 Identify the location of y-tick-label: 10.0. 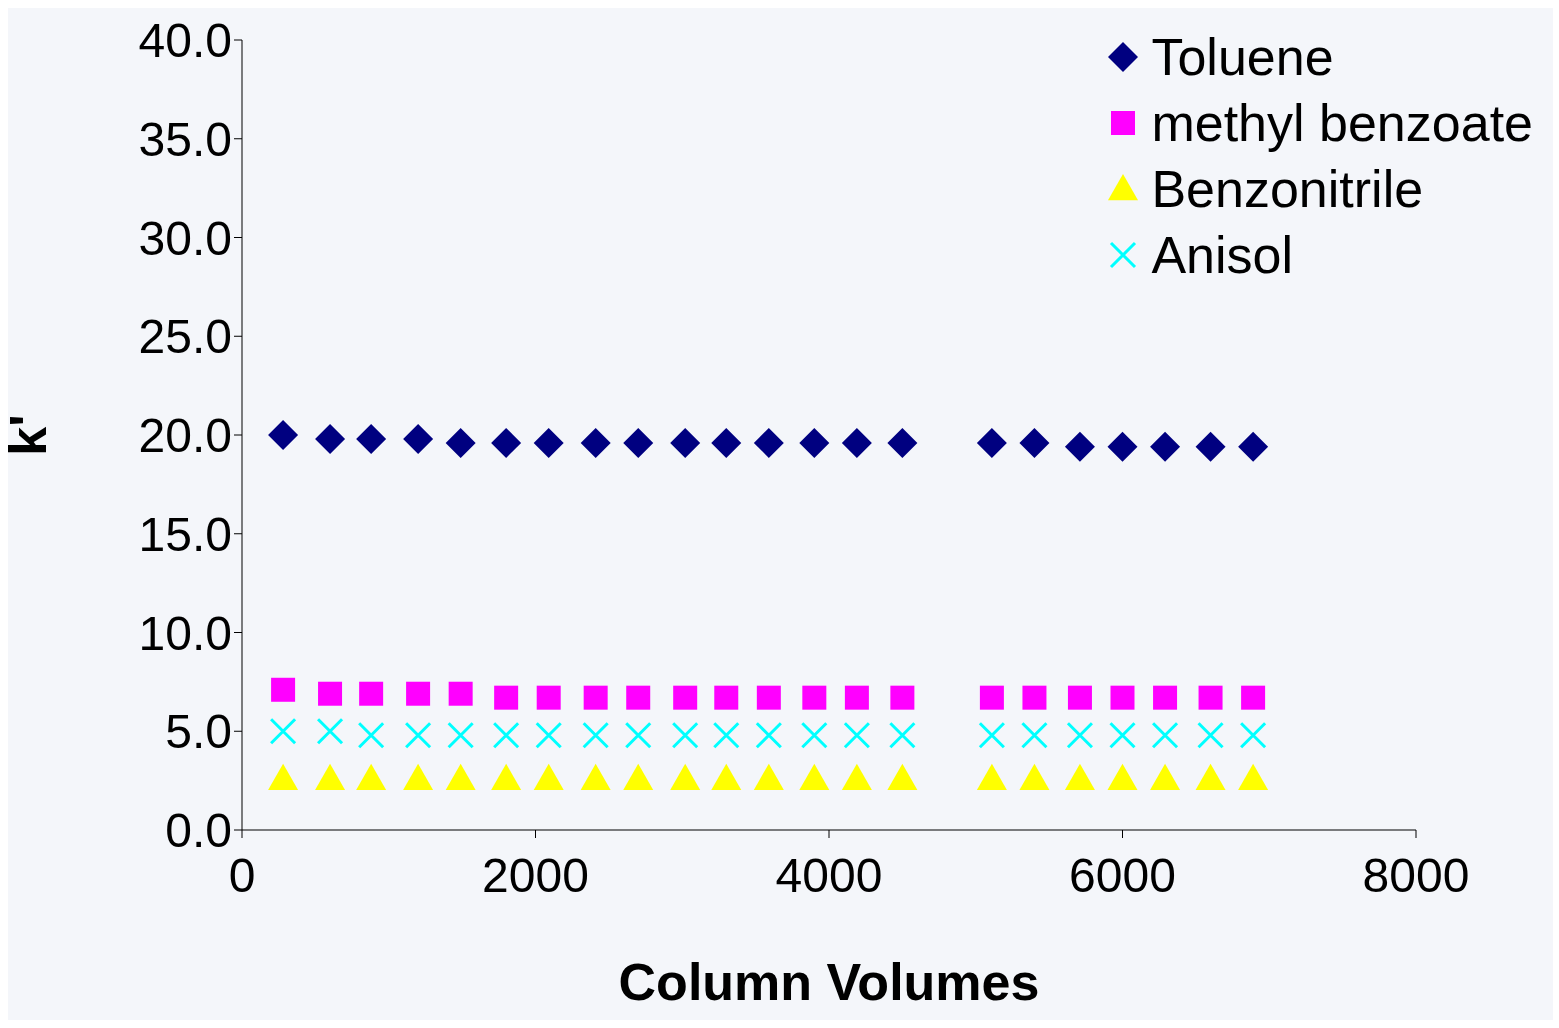
(185, 633).